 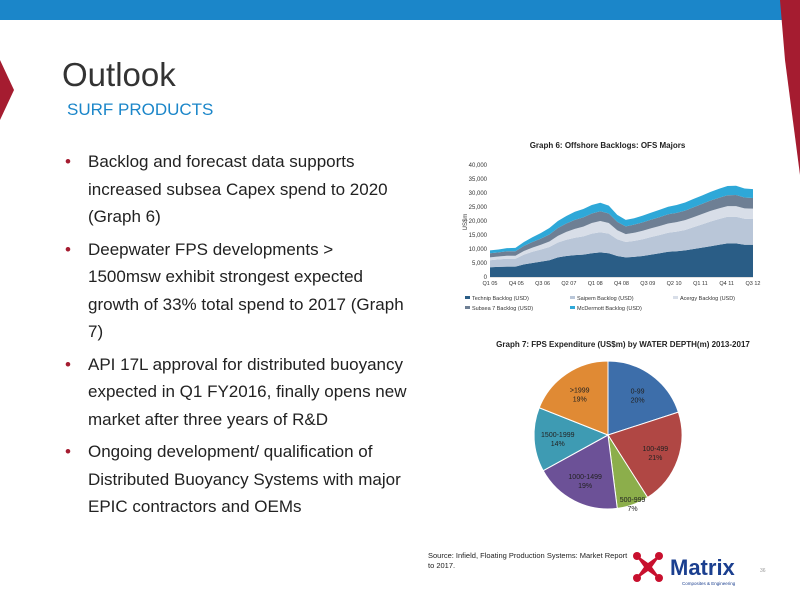 I want to click on y-tick-label: 10,000, so click(x=478, y=250).